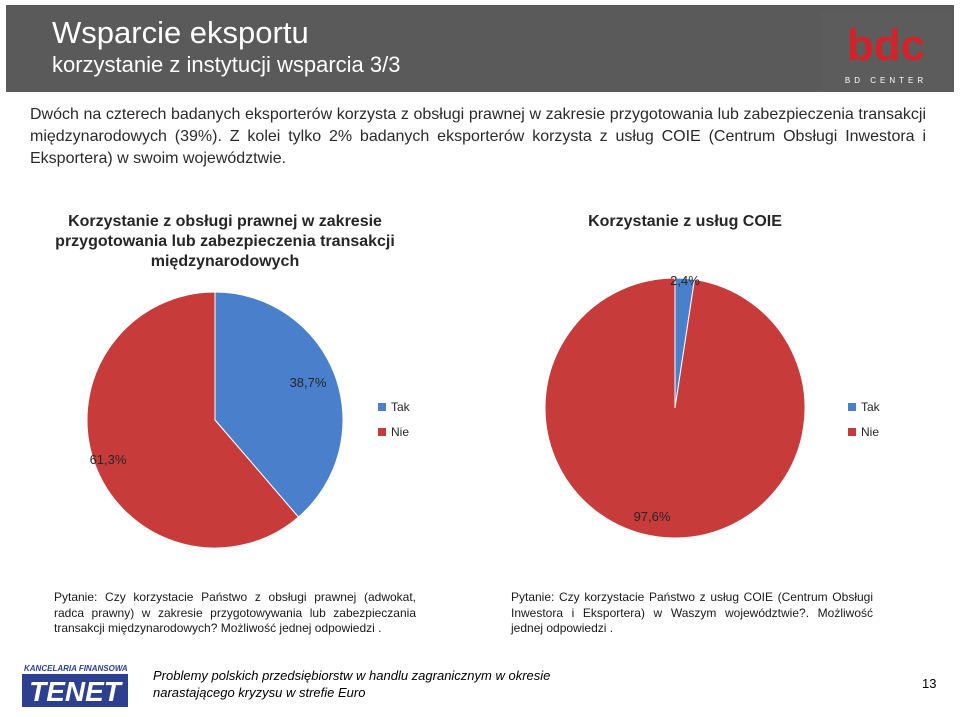 The width and height of the screenshot is (960, 717). What do you see at coordinates (685, 221) in the screenshot?
I see `chart-2-title: Korzystanie z usług COIE` at bounding box center [685, 221].